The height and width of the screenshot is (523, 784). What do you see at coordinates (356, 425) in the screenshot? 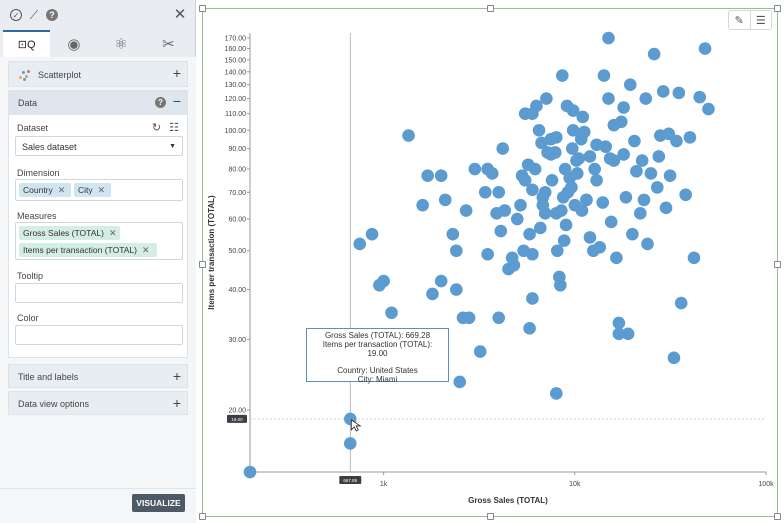
I see `mouse-cursor-icon` at bounding box center [356, 425].